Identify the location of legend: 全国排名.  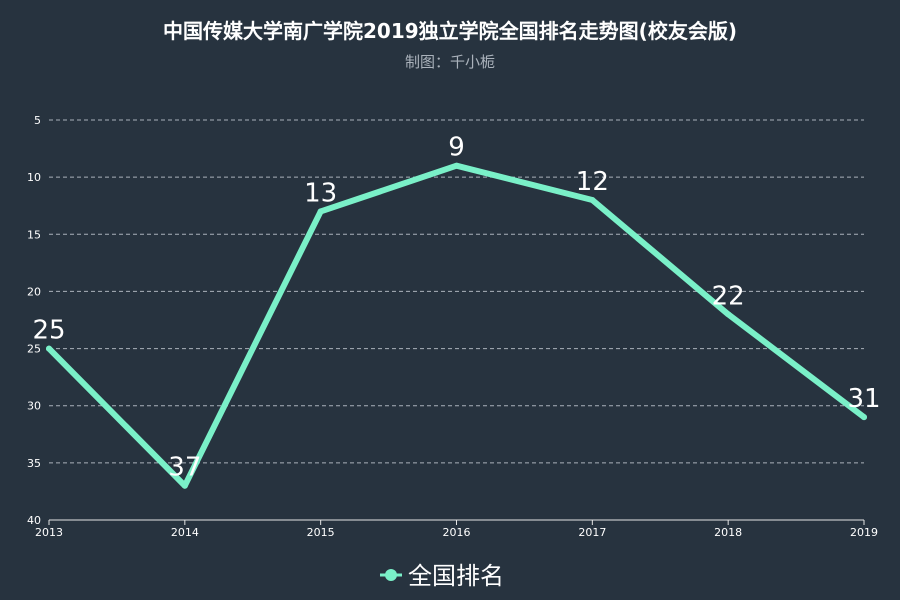
(442, 576).